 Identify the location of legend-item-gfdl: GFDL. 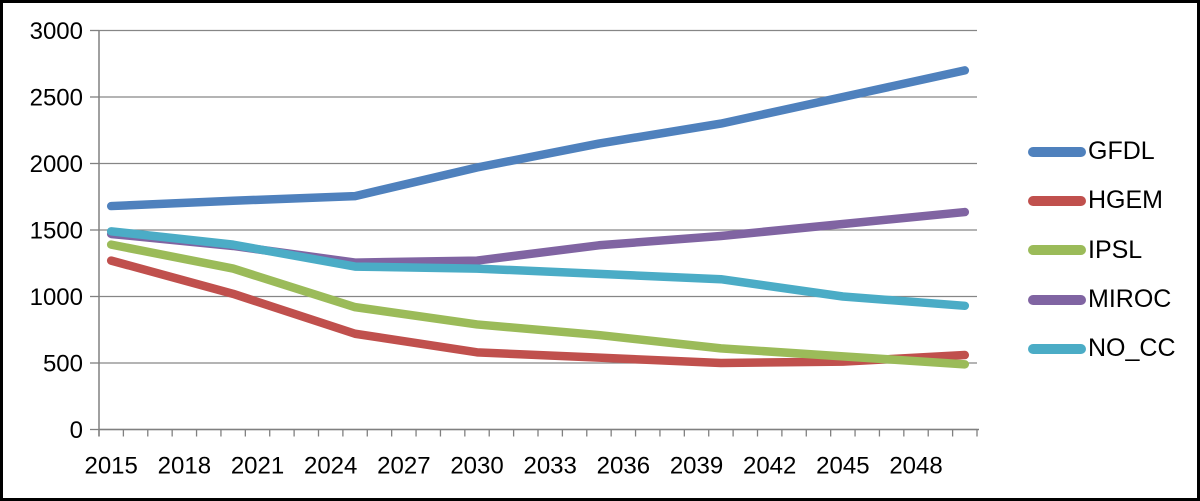
(1102, 151).